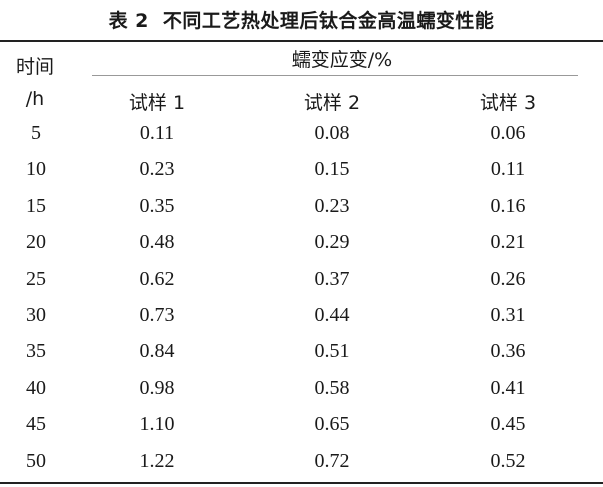  What do you see at coordinates (508, 460) in the screenshot?
I see `strain-cell: 0.52` at bounding box center [508, 460].